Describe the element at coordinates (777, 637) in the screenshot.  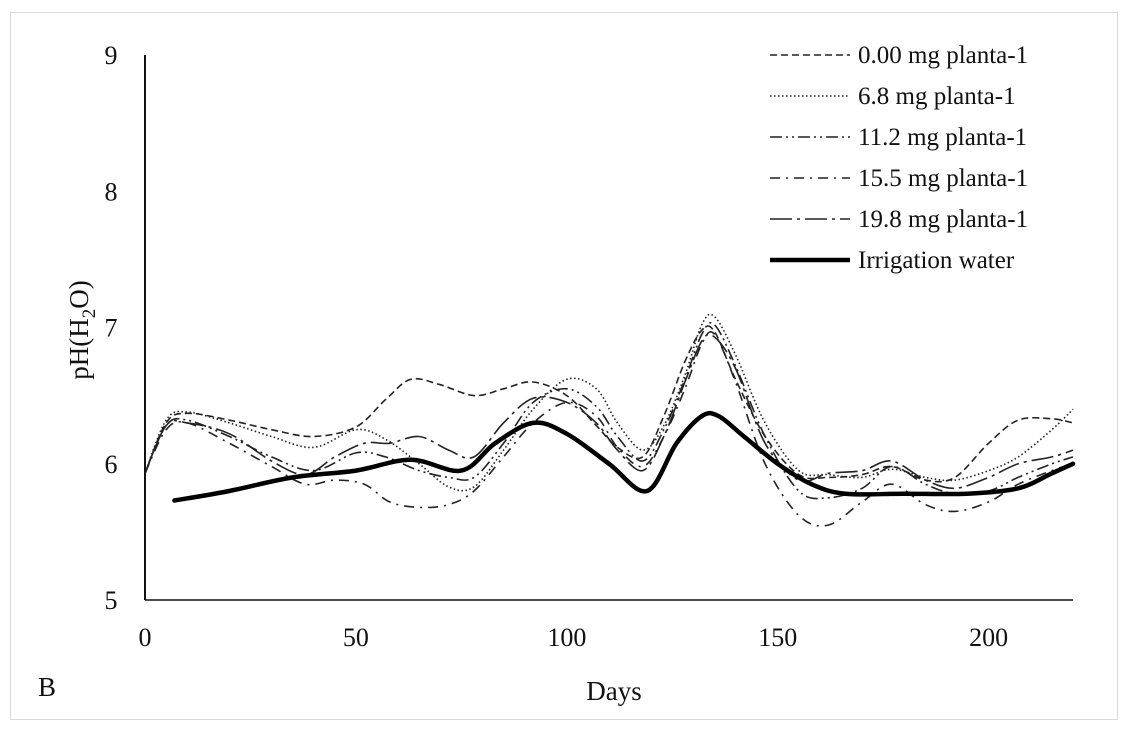
I see `x-tick-label: 150` at that location.